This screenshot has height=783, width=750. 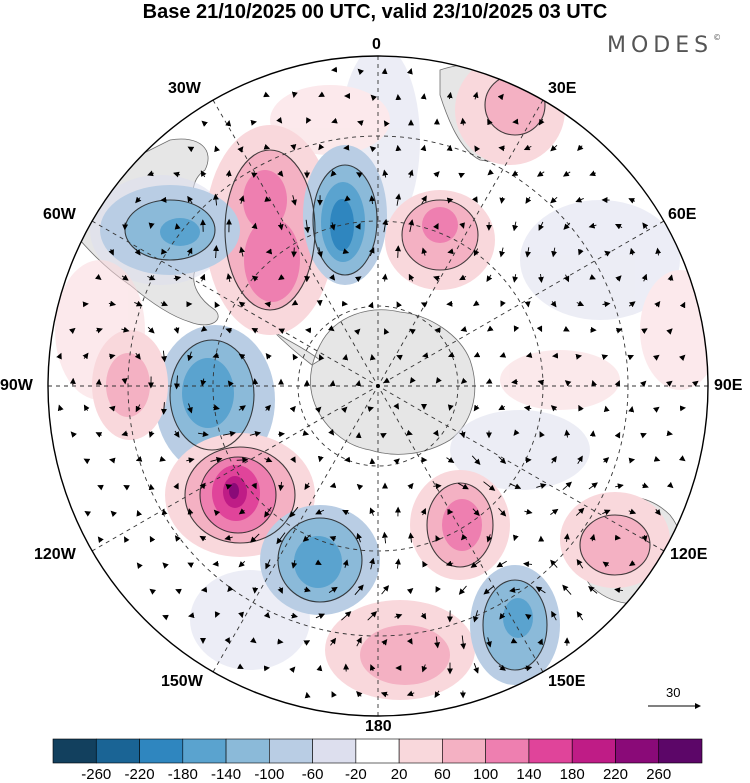 What do you see at coordinates (184, 88) in the screenshot?
I see `lon-label-30w: 30W` at bounding box center [184, 88].